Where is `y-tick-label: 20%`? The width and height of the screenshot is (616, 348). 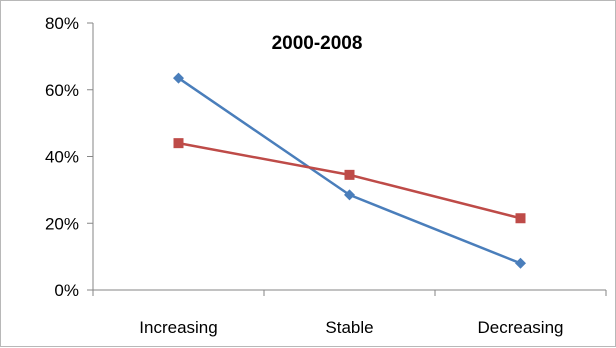
y-tick-label: 20% is located at coordinates (62, 223).